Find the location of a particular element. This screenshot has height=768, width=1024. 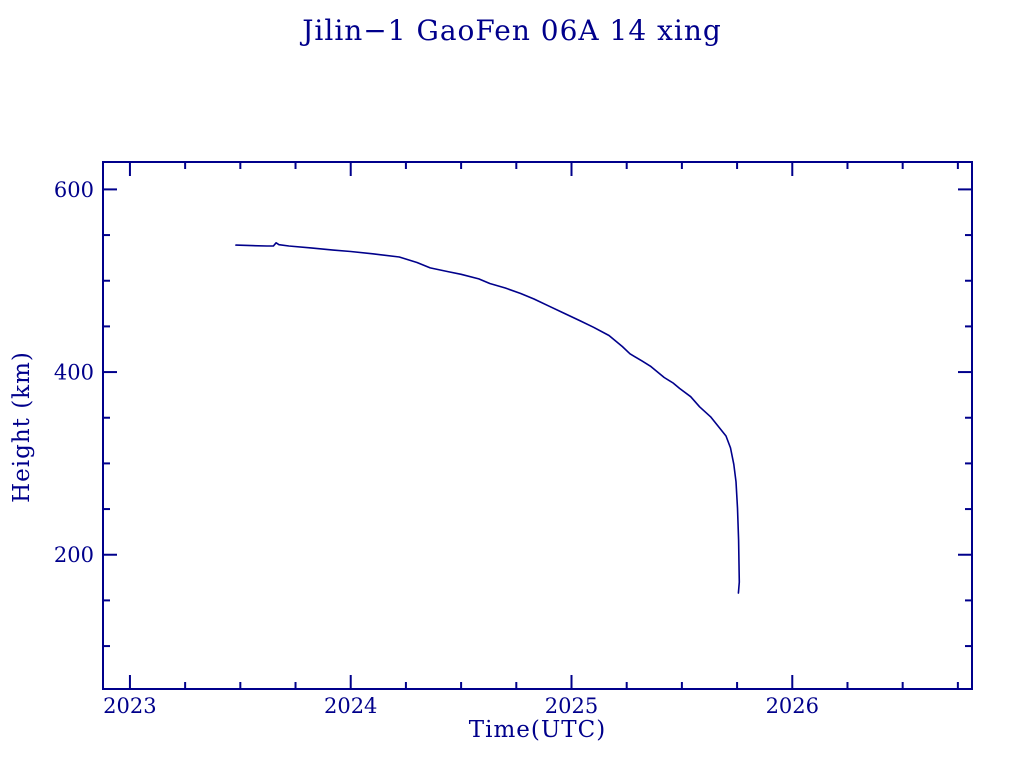

y-axis-label: Height (km) is located at coordinates (22, 427).